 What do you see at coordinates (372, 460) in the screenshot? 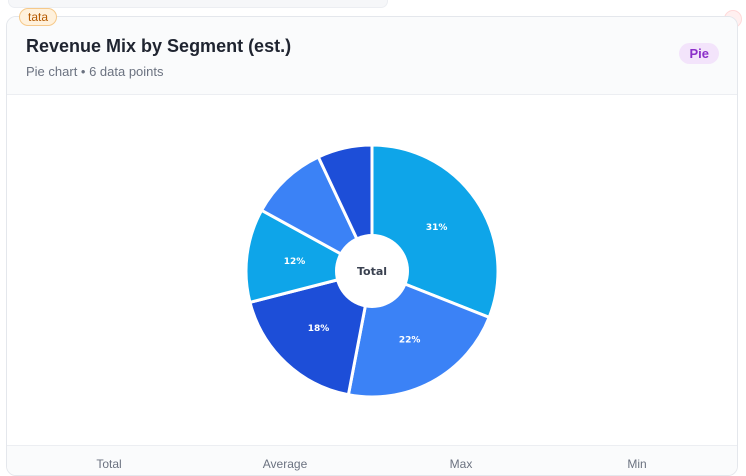
I see `stats-bar: Total Average Max Min` at bounding box center [372, 460].